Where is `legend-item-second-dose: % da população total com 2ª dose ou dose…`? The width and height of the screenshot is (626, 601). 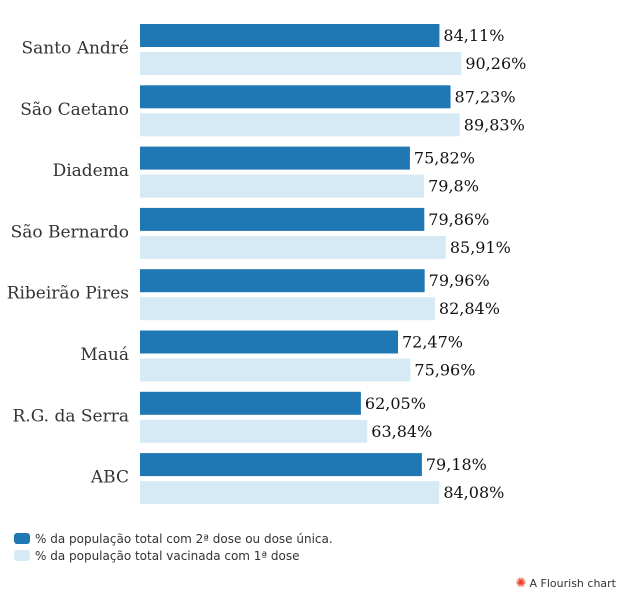
legend-item-second-dose: % da população total com 2ª dose ou dose… is located at coordinates (173, 538).